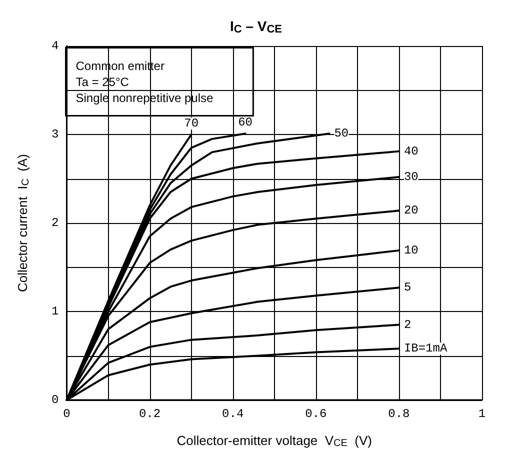 This screenshot has height=471, width=512. I want to click on series-label: 5, so click(408, 287).